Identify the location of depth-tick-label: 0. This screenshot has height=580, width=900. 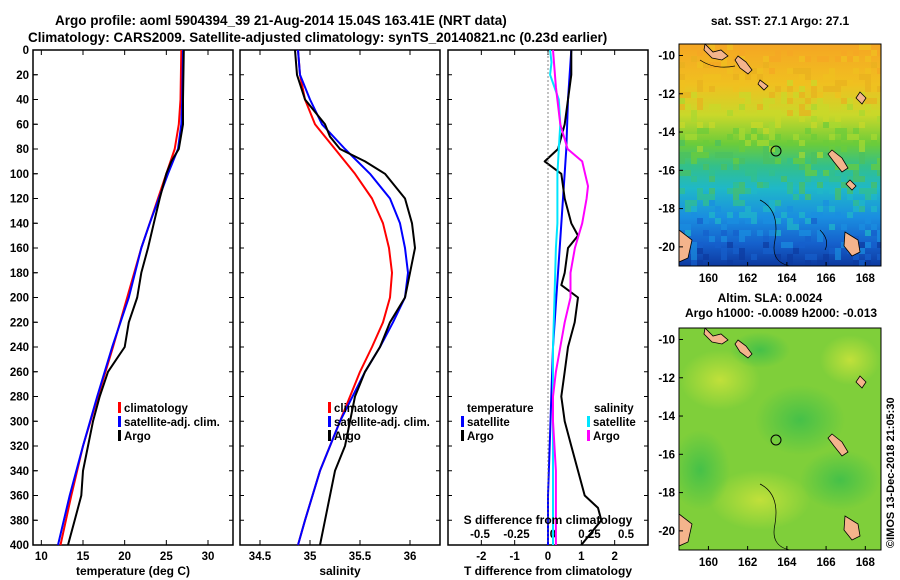
(26, 51).